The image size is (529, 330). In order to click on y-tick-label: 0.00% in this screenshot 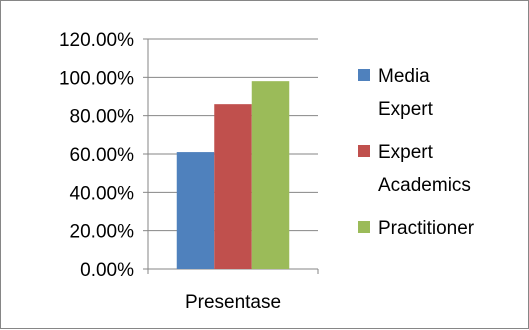, I will do `click(107, 270)`.